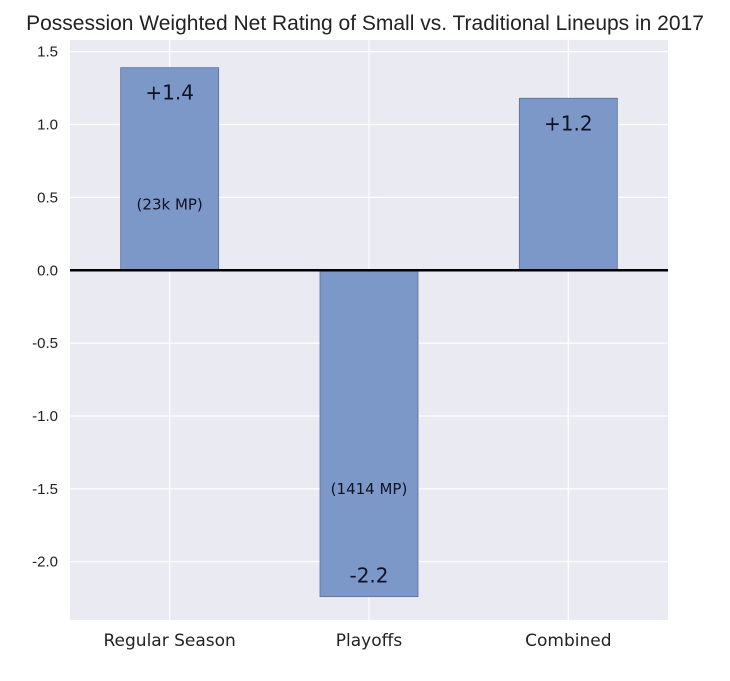  What do you see at coordinates (45, 489) in the screenshot?
I see `y-tick-label: -1.5` at bounding box center [45, 489].